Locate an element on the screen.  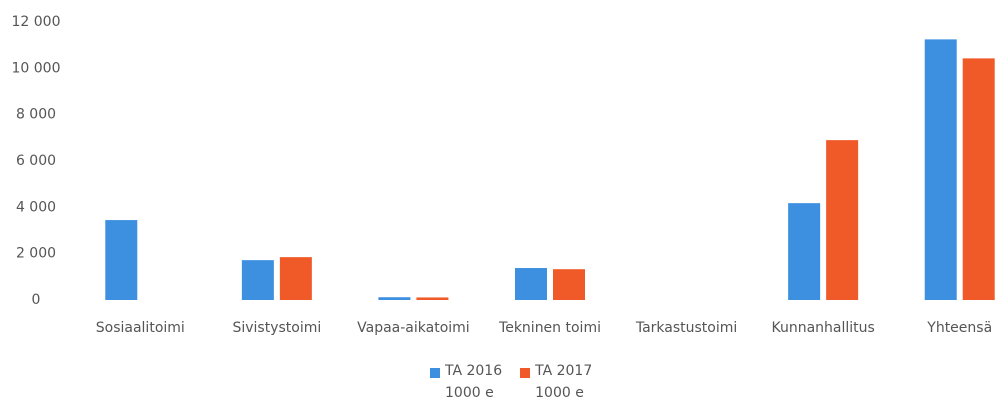
x-tick-label: Tekninen toimi is located at coordinates (549, 328).